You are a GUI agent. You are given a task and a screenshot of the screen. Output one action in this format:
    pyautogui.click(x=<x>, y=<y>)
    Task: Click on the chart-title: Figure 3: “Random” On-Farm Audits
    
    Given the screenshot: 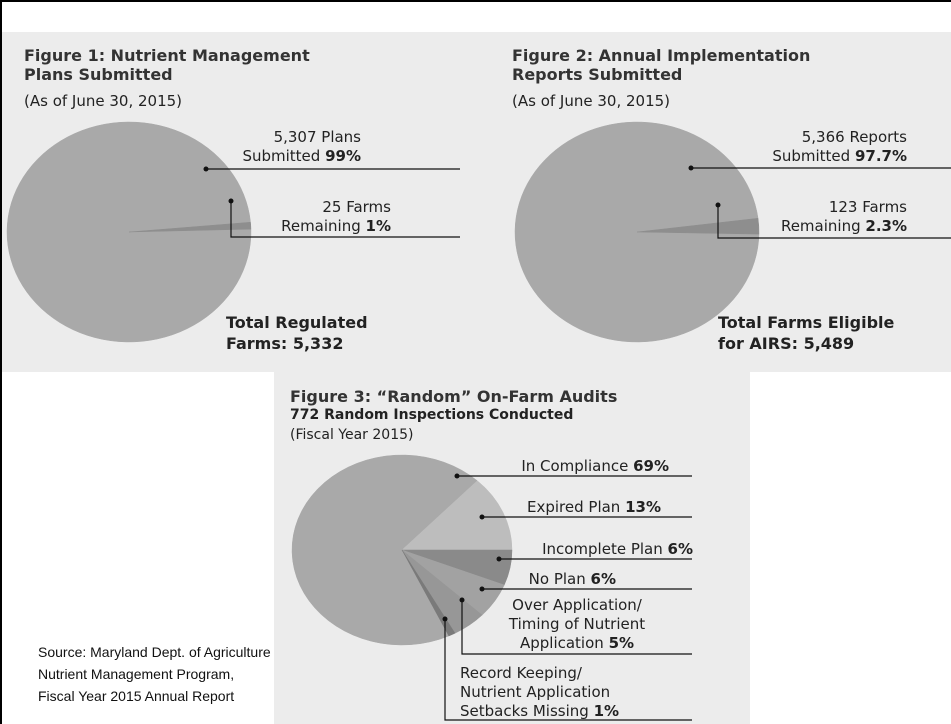 What is the action you would take?
    pyautogui.click(x=454, y=396)
    